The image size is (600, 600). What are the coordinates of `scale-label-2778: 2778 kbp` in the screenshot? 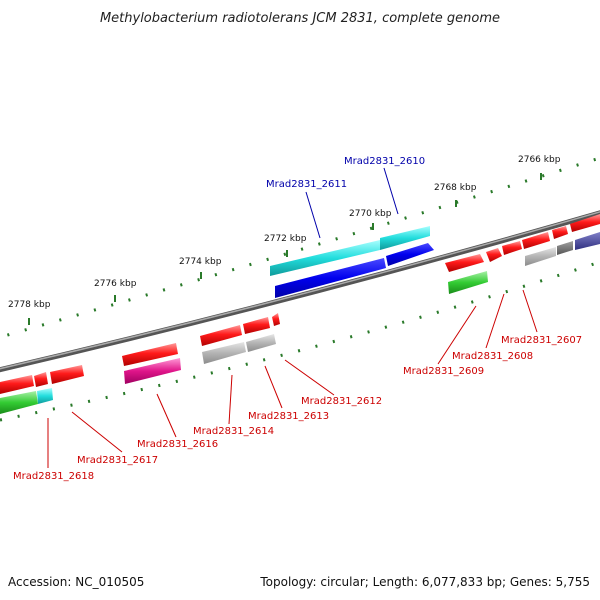 It's located at (29, 305).